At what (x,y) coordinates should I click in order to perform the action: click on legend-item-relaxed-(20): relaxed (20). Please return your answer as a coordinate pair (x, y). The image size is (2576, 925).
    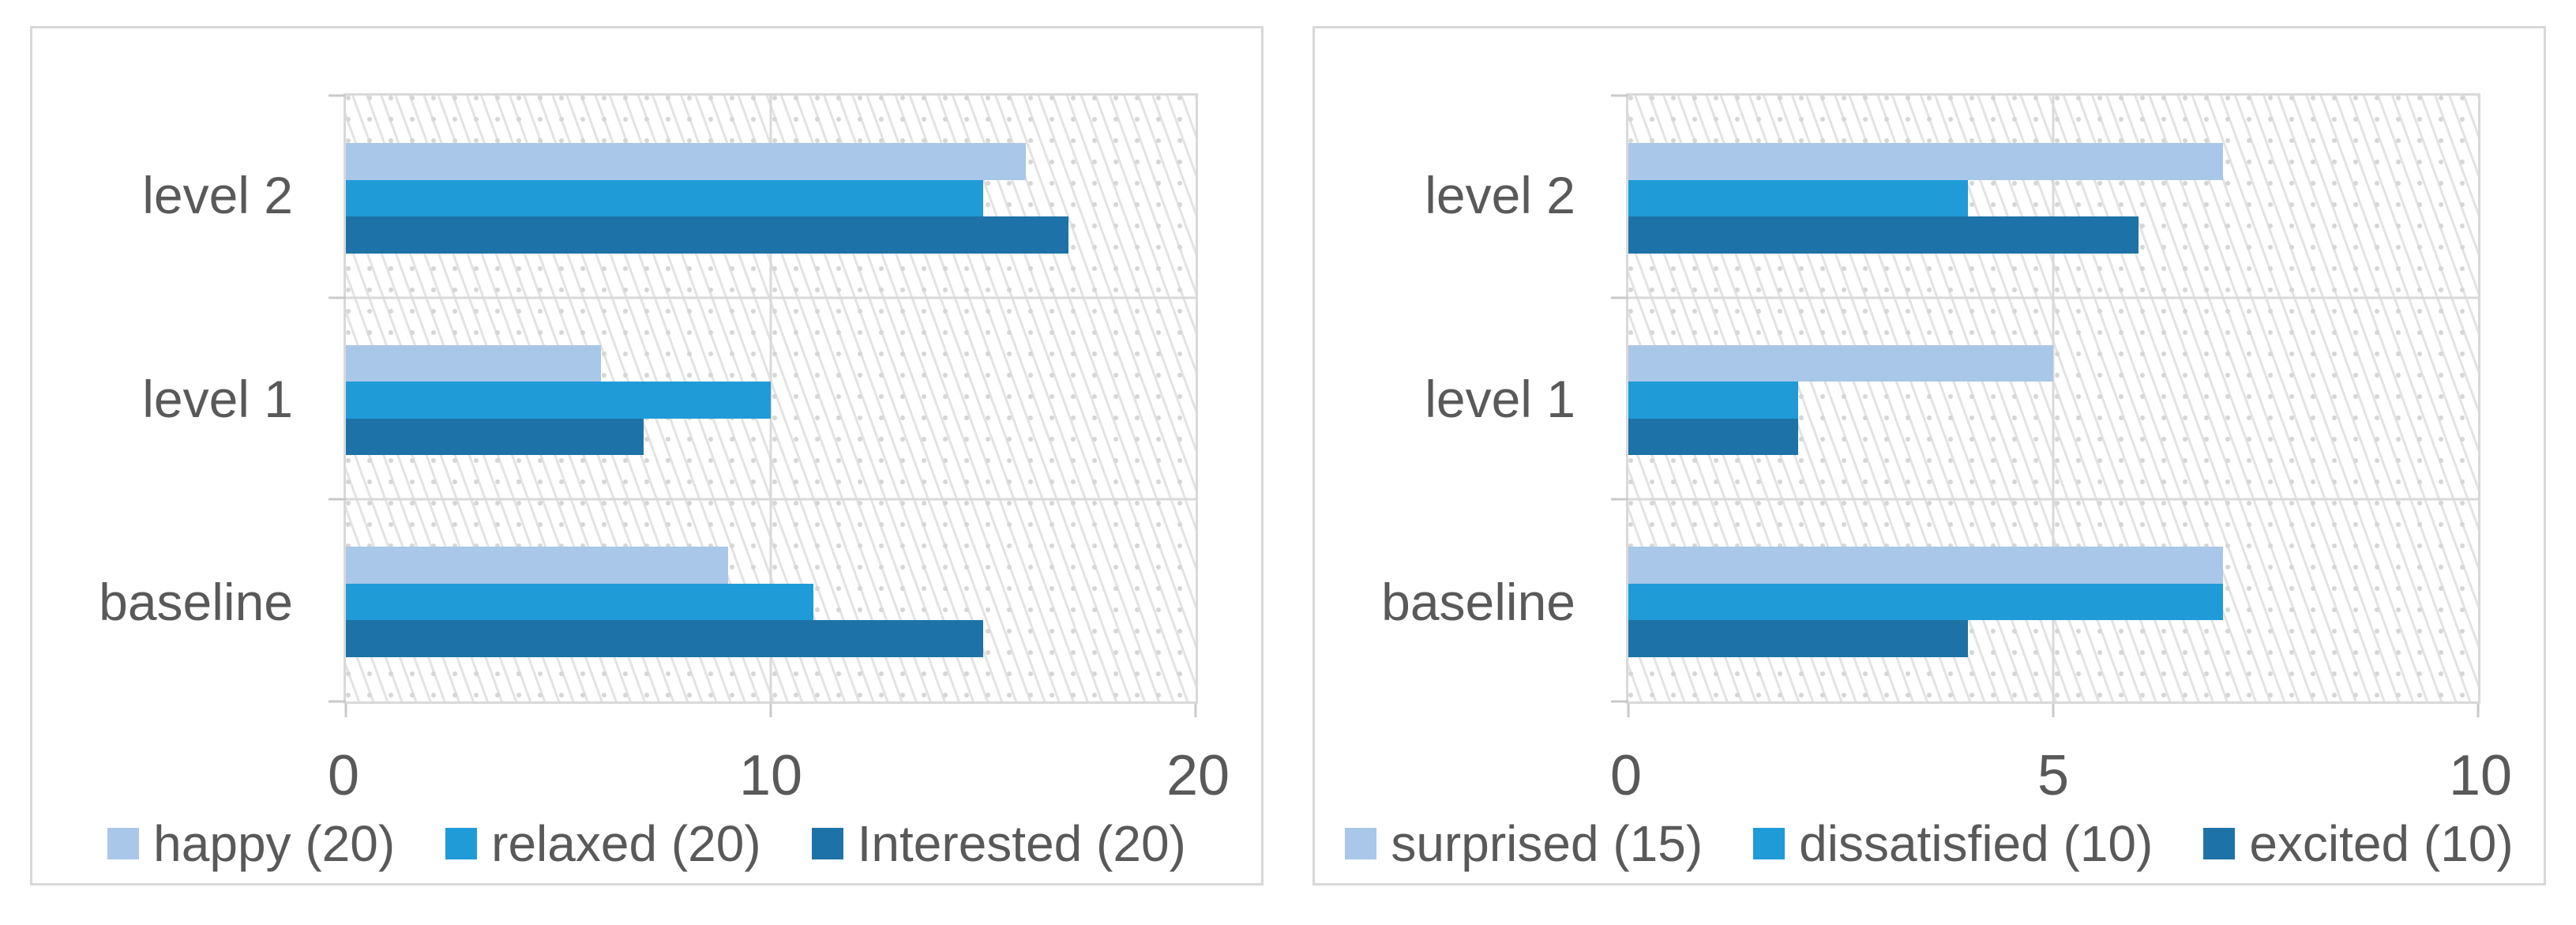
    Looking at the image, I should click on (603, 843).